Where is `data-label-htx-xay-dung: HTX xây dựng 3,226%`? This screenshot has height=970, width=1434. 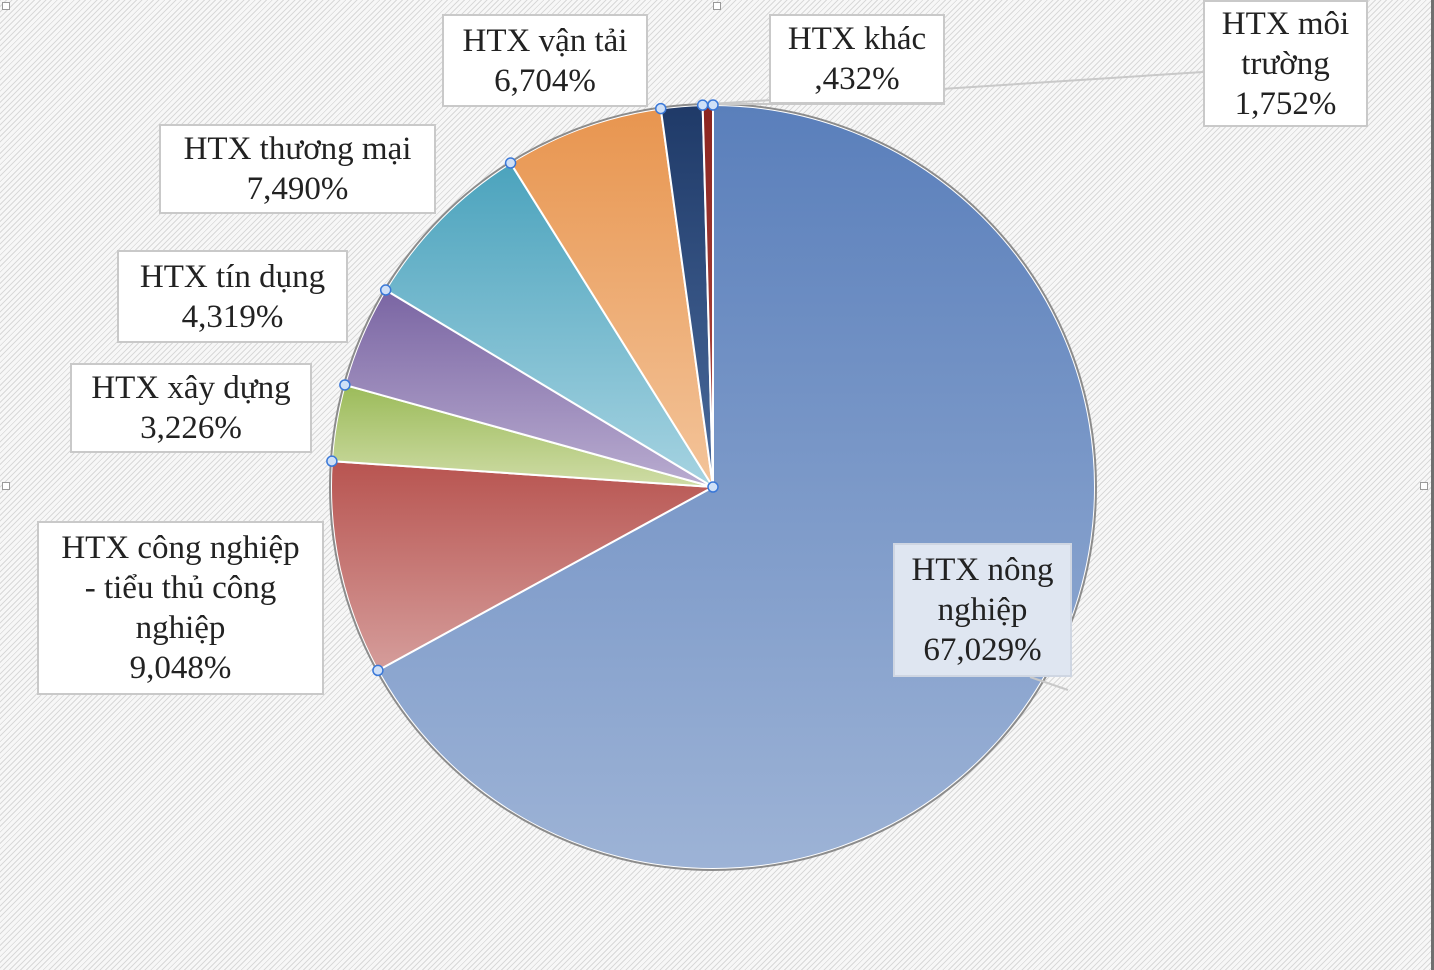
data-label-htx-xay-dung: HTX xây dựng 3,226% is located at coordinates (191, 408).